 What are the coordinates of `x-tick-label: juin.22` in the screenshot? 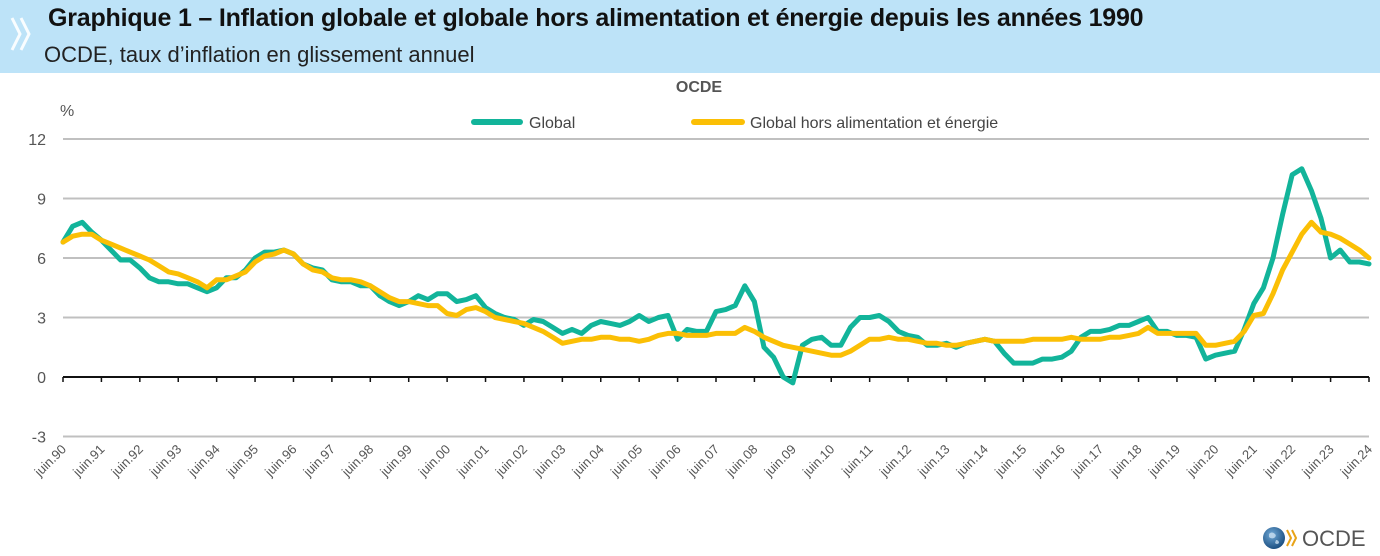 It's located at (1279, 461).